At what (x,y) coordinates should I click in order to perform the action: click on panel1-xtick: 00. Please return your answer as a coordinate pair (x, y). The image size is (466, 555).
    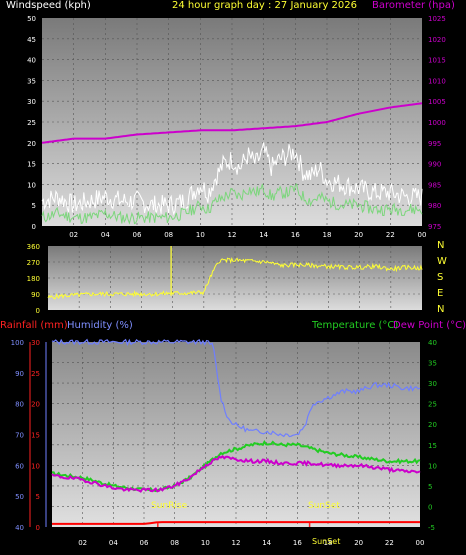
    Looking at the image, I should click on (422, 235).